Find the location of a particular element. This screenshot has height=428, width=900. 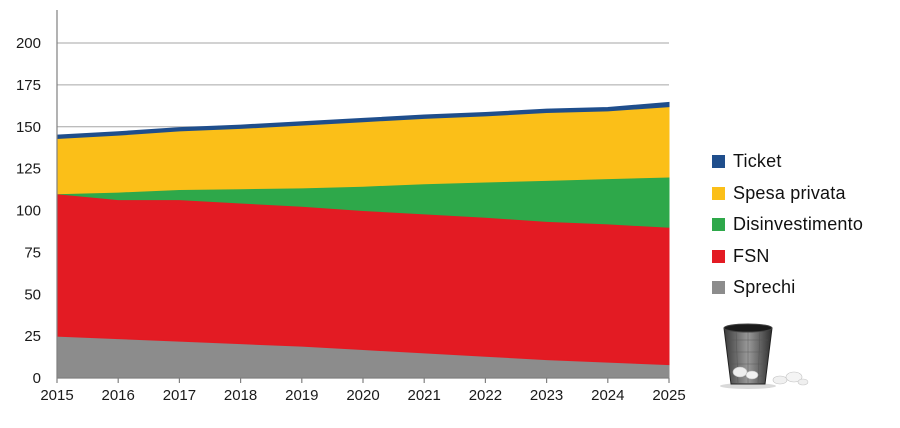

y-tick-label: 0 is located at coordinates (37, 378).